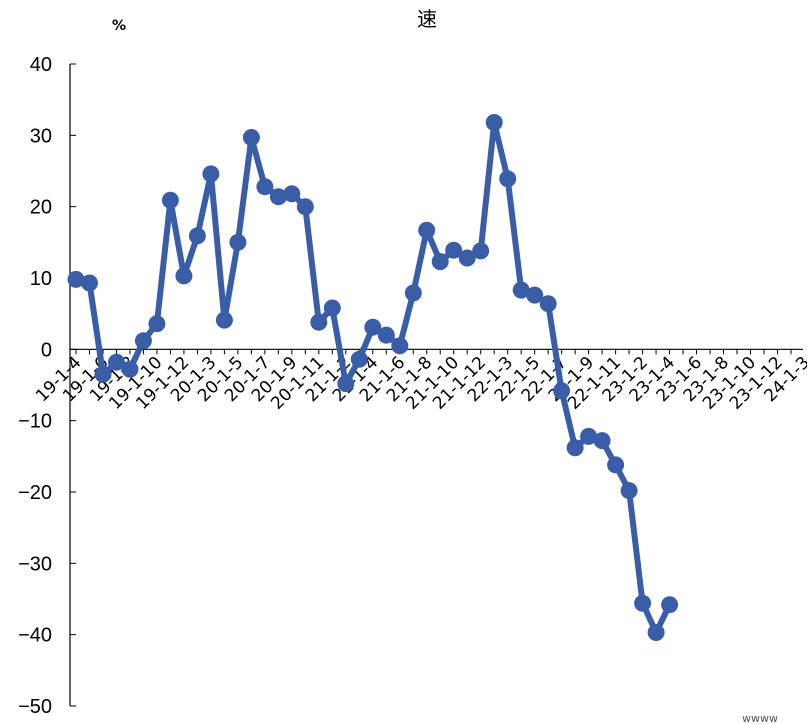 The height and width of the screenshot is (724, 807). What do you see at coordinates (41, 208) in the screenshot?
I see `y-tick-label: 20` at bounding box center [41, 208].